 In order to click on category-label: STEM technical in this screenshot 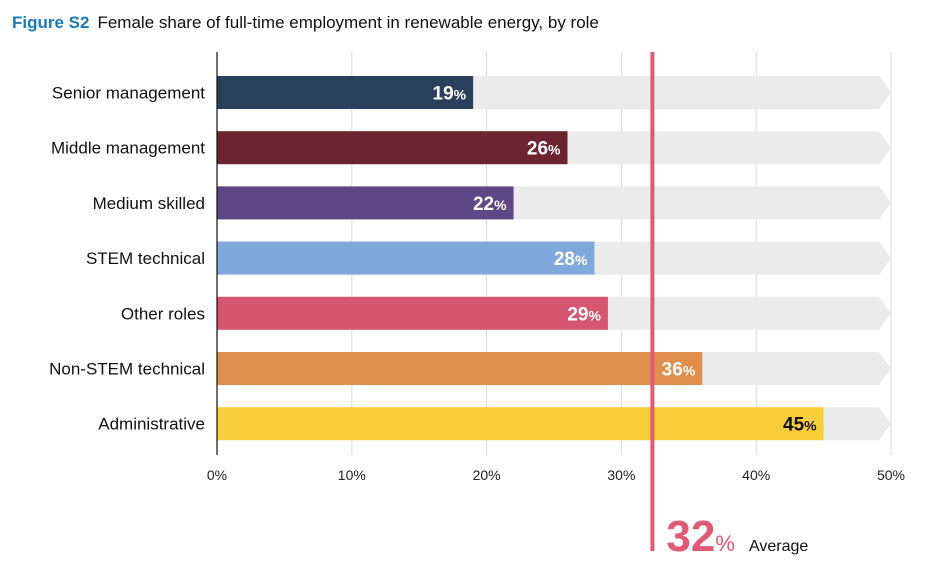, I will do `click(145, 258)`.